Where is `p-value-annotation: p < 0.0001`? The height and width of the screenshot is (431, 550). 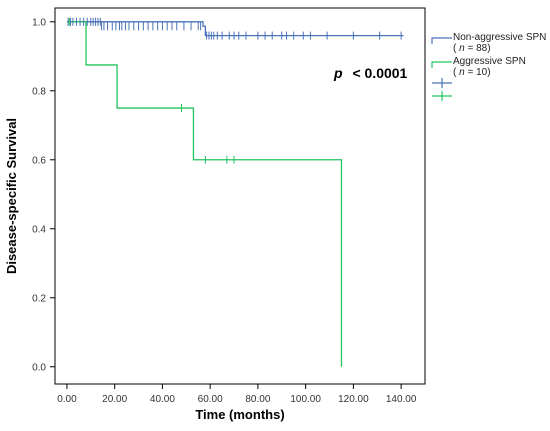 p-value-annotation: p < 0.0001 is located at coordinates (370, 73).